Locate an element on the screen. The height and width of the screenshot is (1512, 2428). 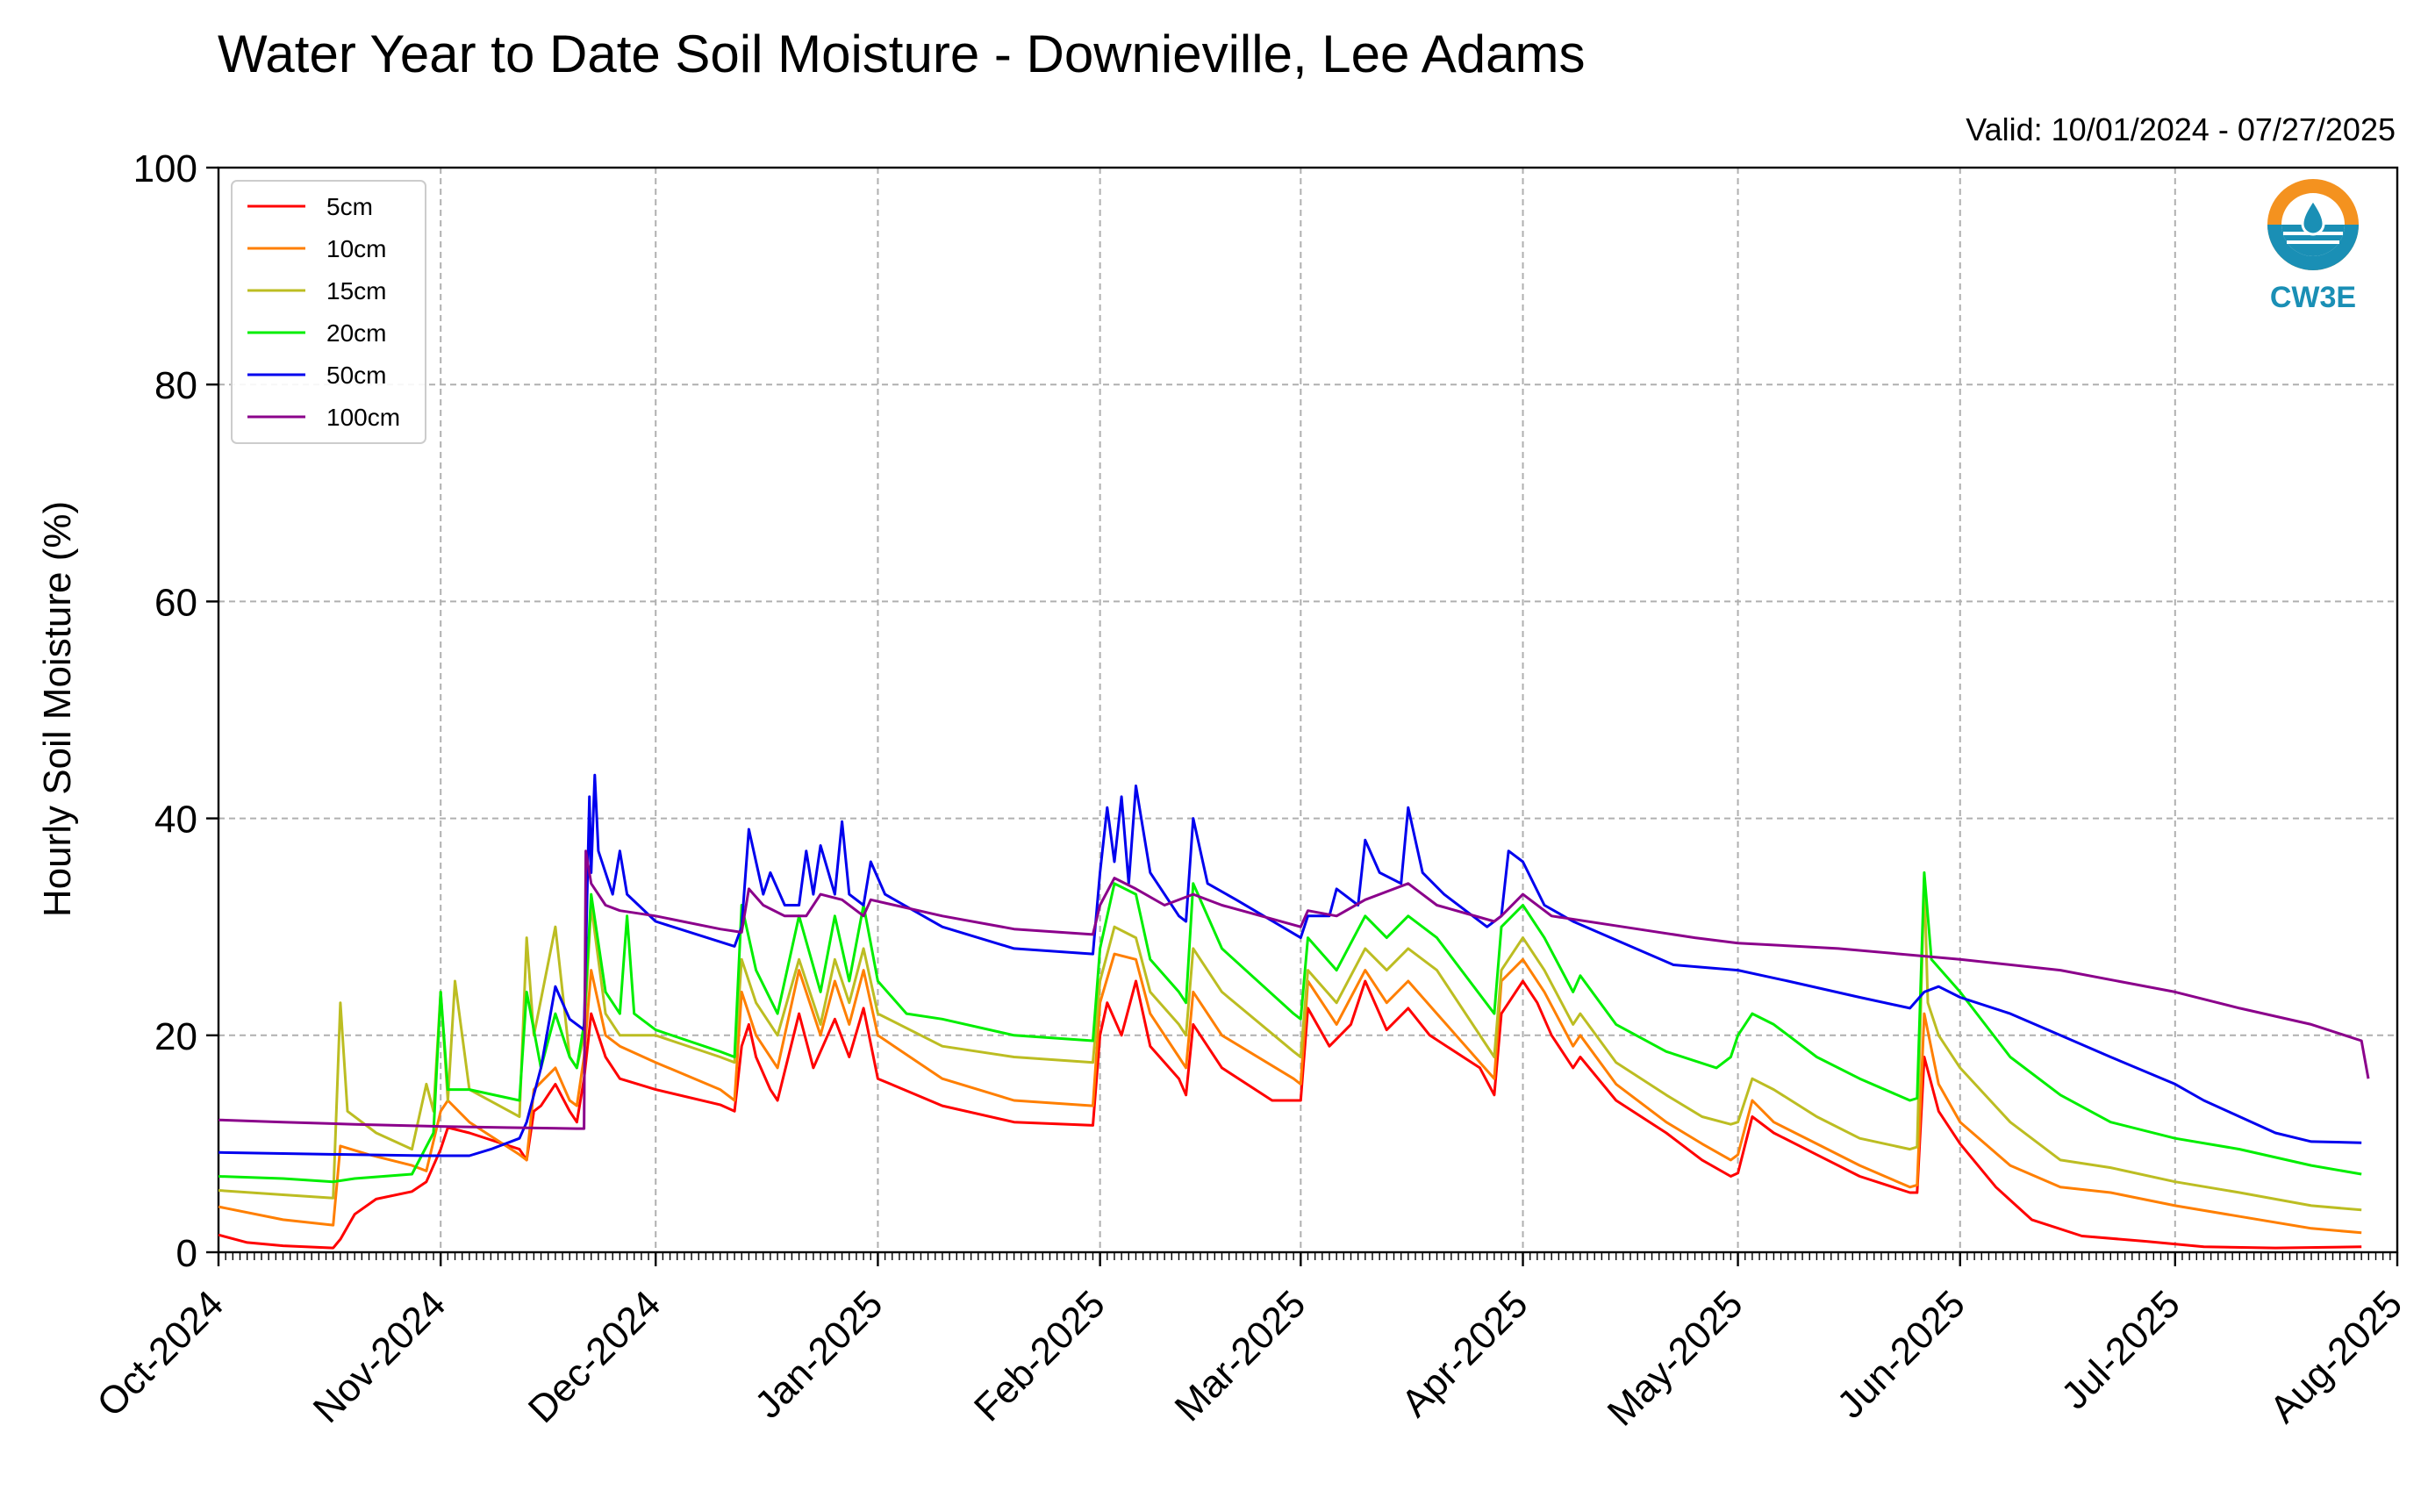
x-tick-label: Apr-2025 is located at coordinates (1464, 1354).